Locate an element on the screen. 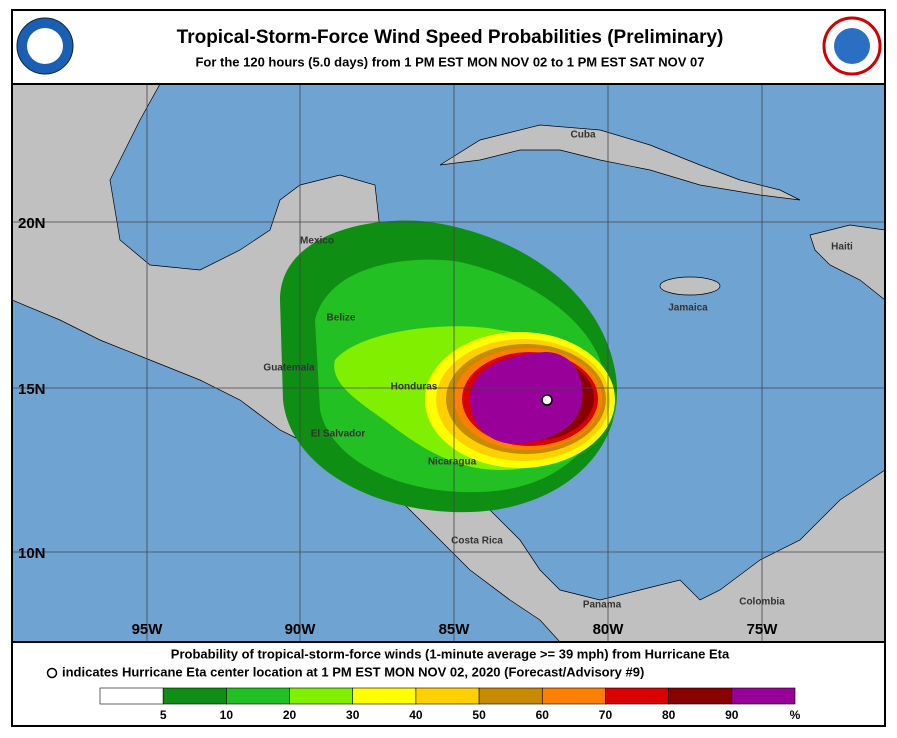 This screenshot has width=897, height=738. place-label: Colombia is located at coordinates (762, 602).